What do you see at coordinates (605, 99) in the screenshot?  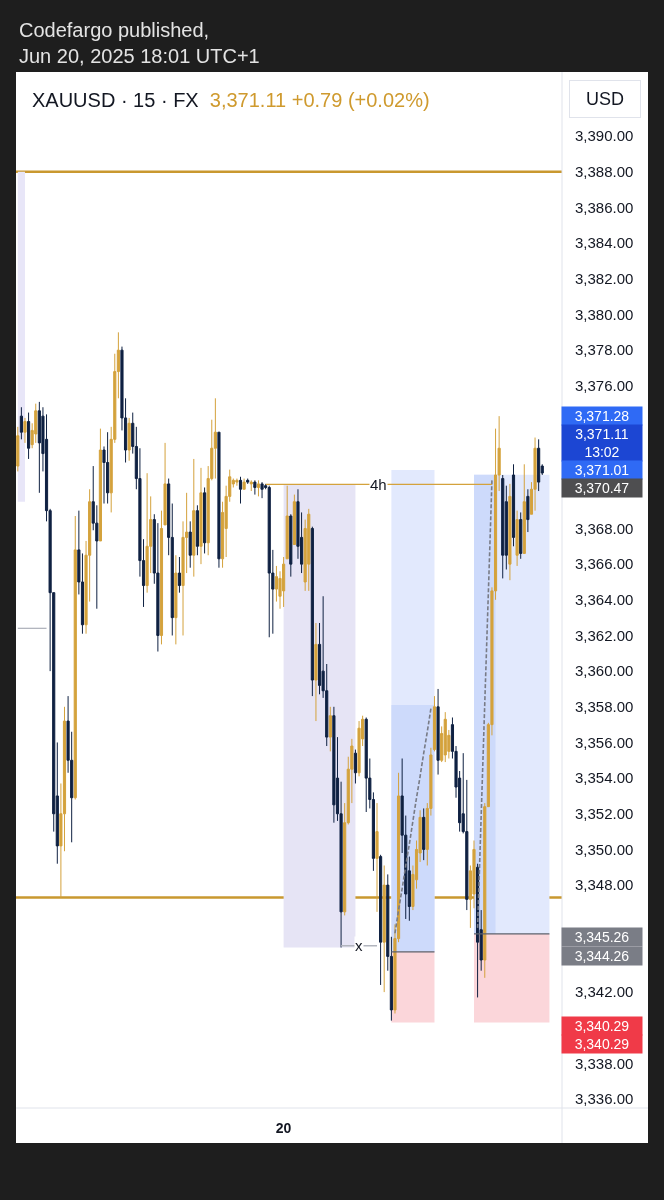 I see `y-axis-title: USD` at bounding box center [605, 99].